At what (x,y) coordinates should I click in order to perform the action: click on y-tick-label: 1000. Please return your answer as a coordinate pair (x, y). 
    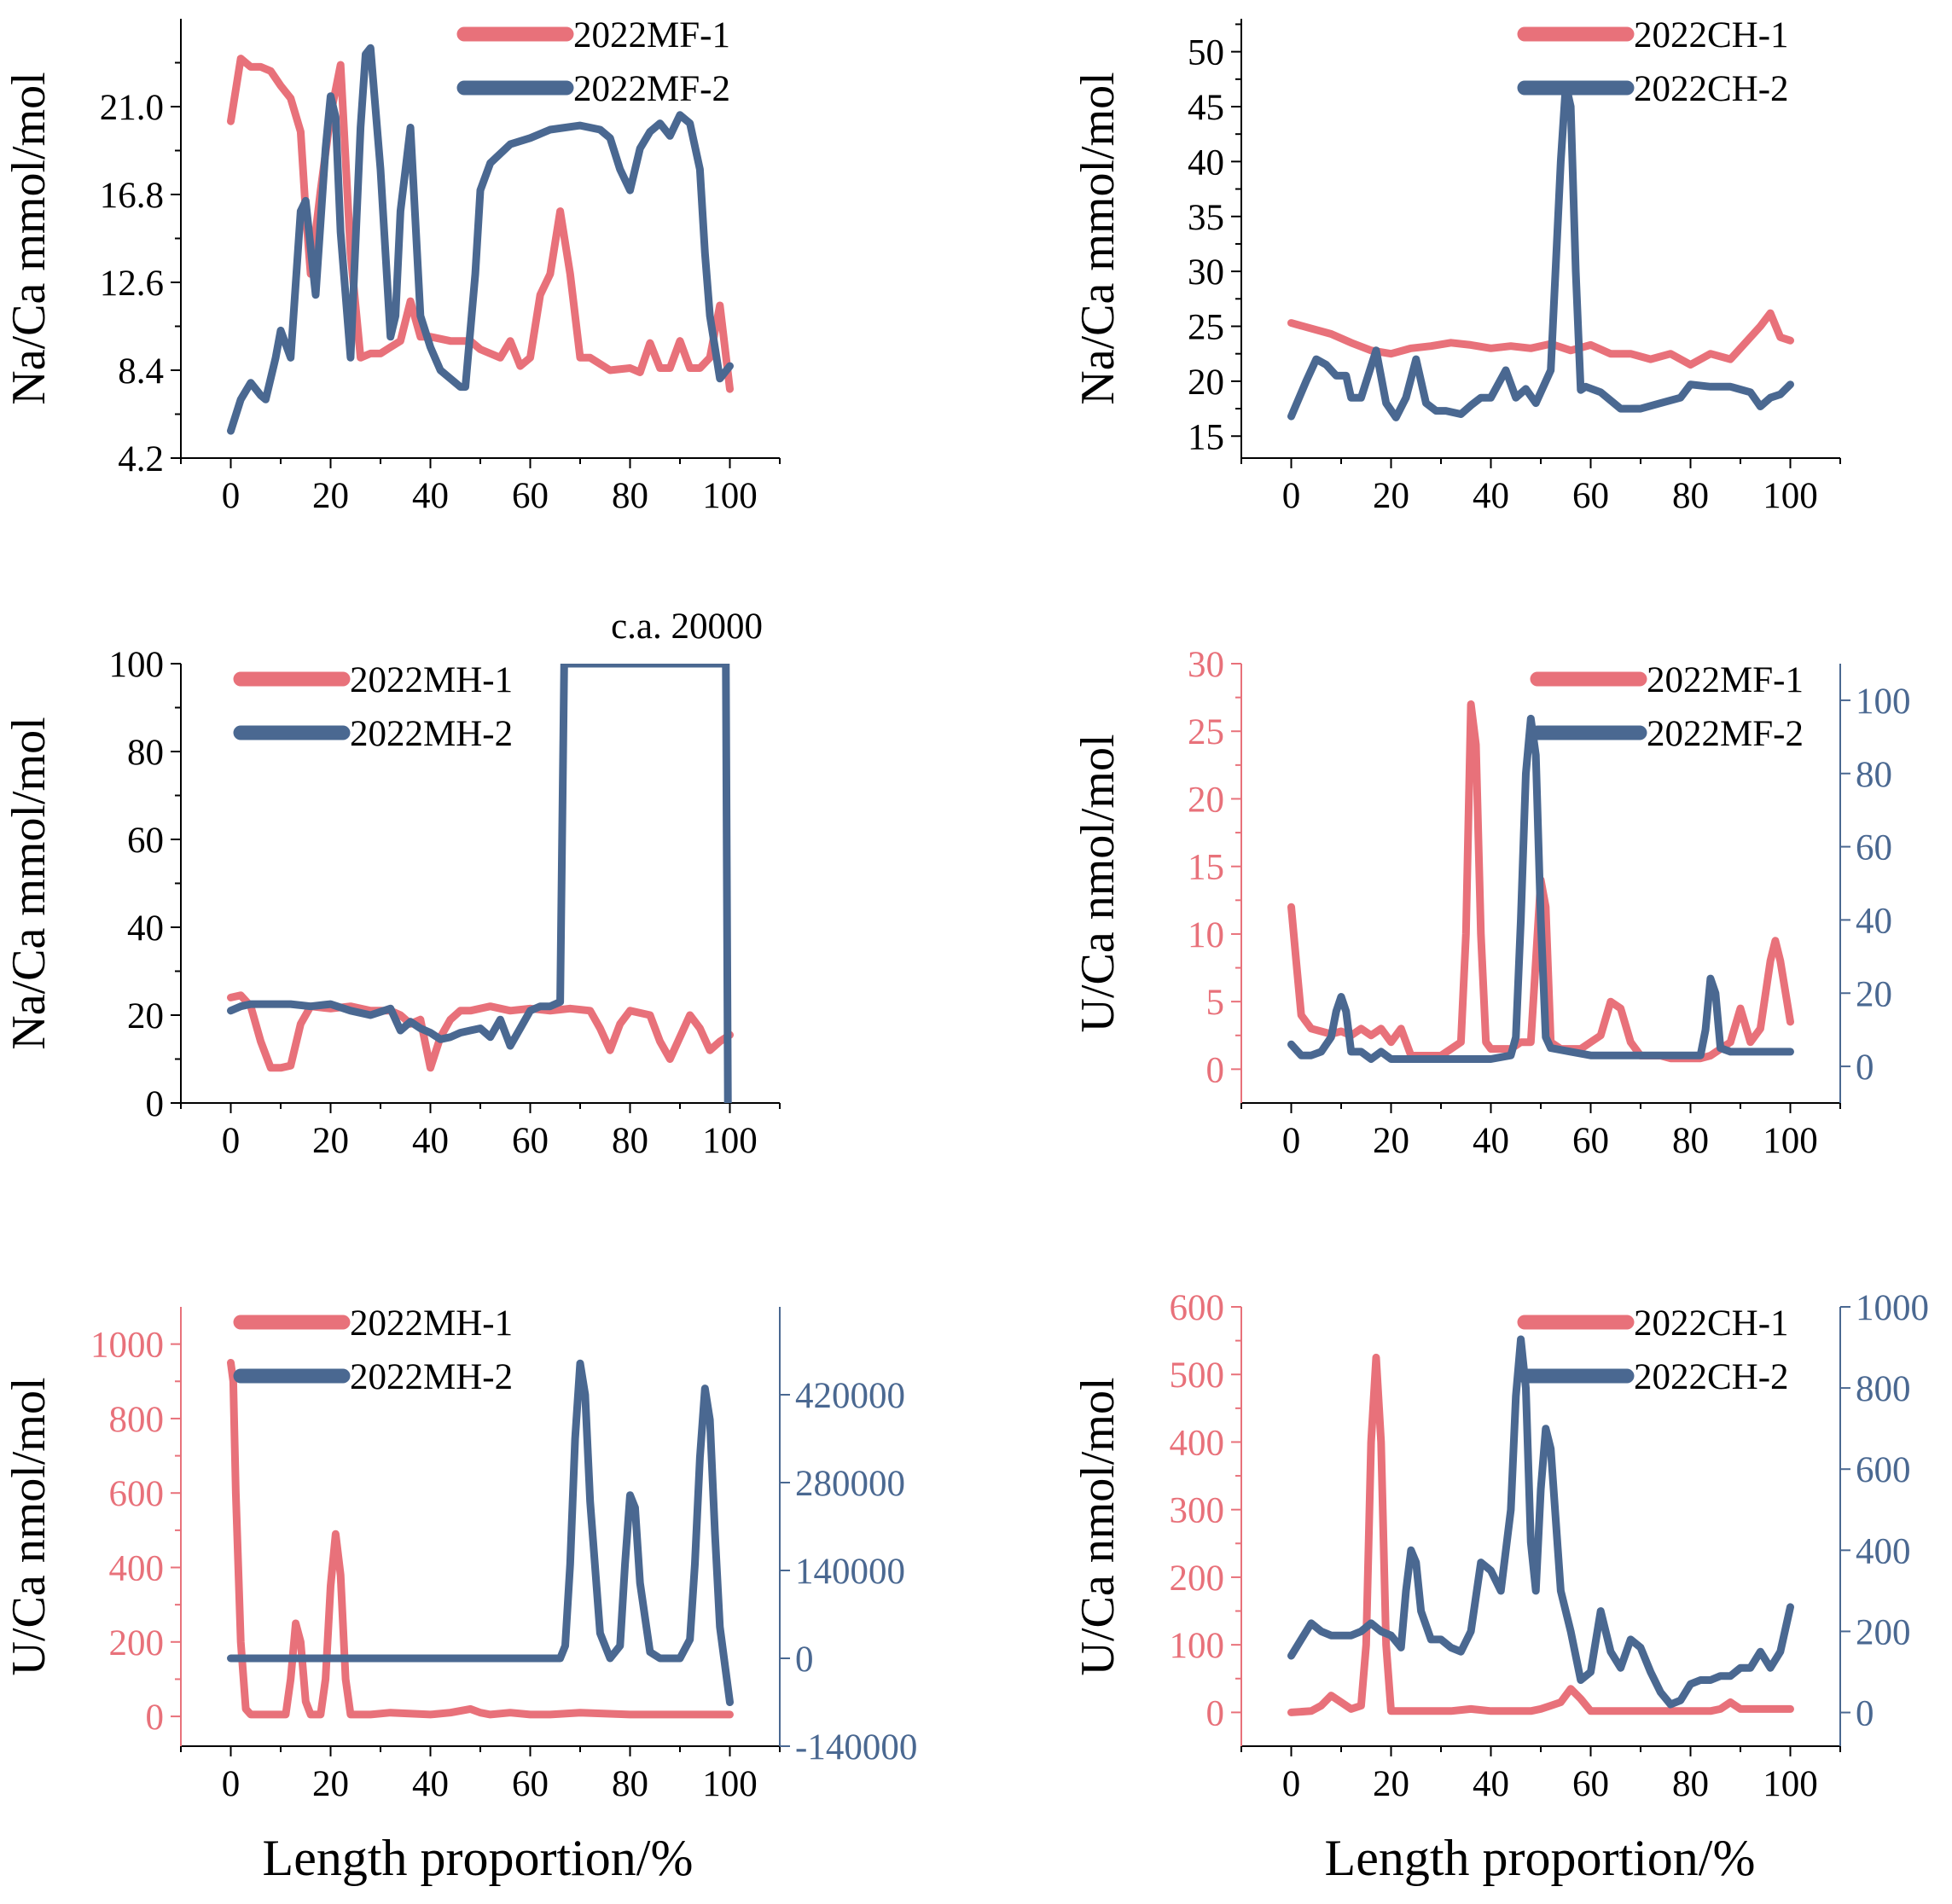
    Looking at the image, I should click on (127, 1346).